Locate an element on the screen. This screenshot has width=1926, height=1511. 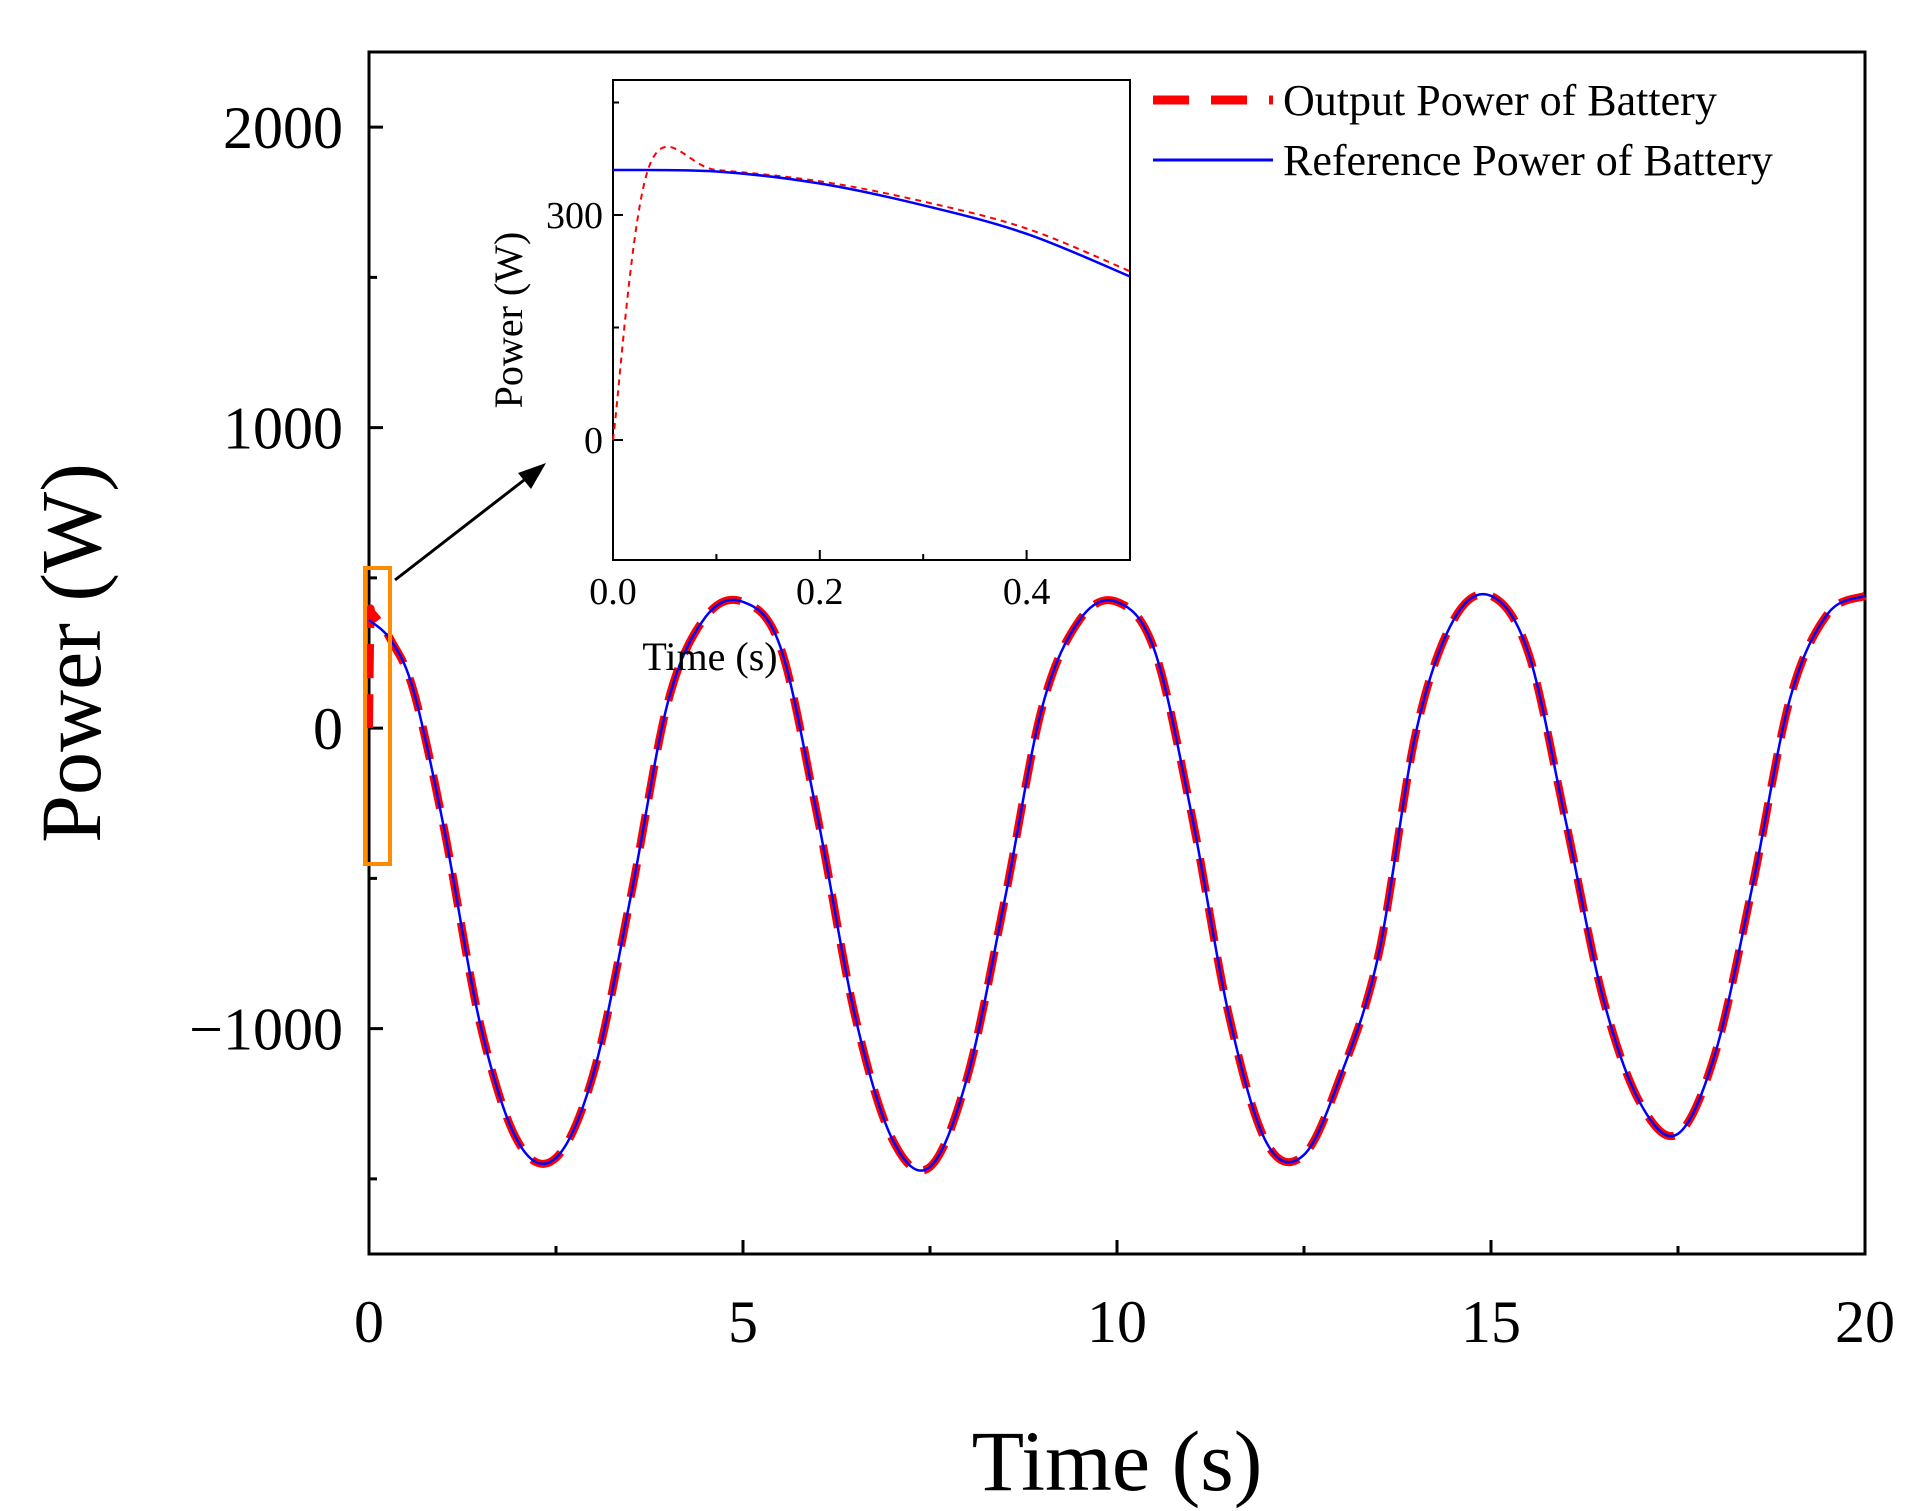
legend-label-reference: Reference Power of Battery is located at coordinates (1528, 160).